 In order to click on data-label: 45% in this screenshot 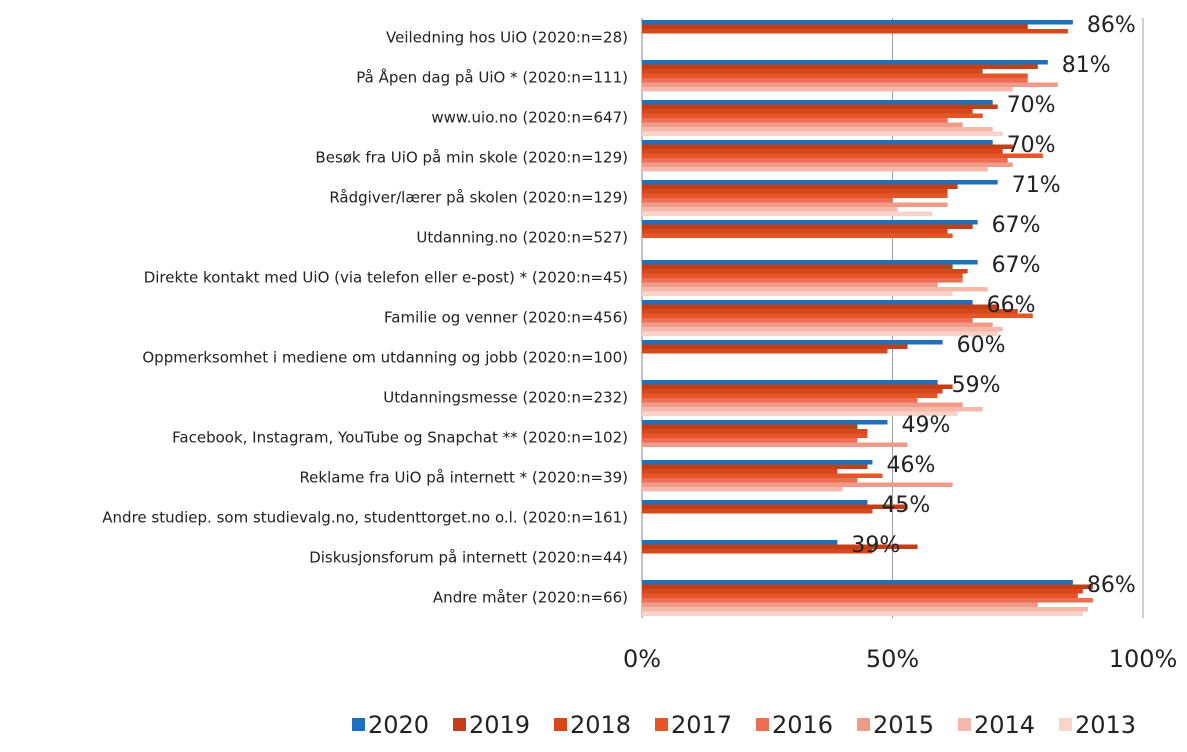, I will do `click(905, 505)`.